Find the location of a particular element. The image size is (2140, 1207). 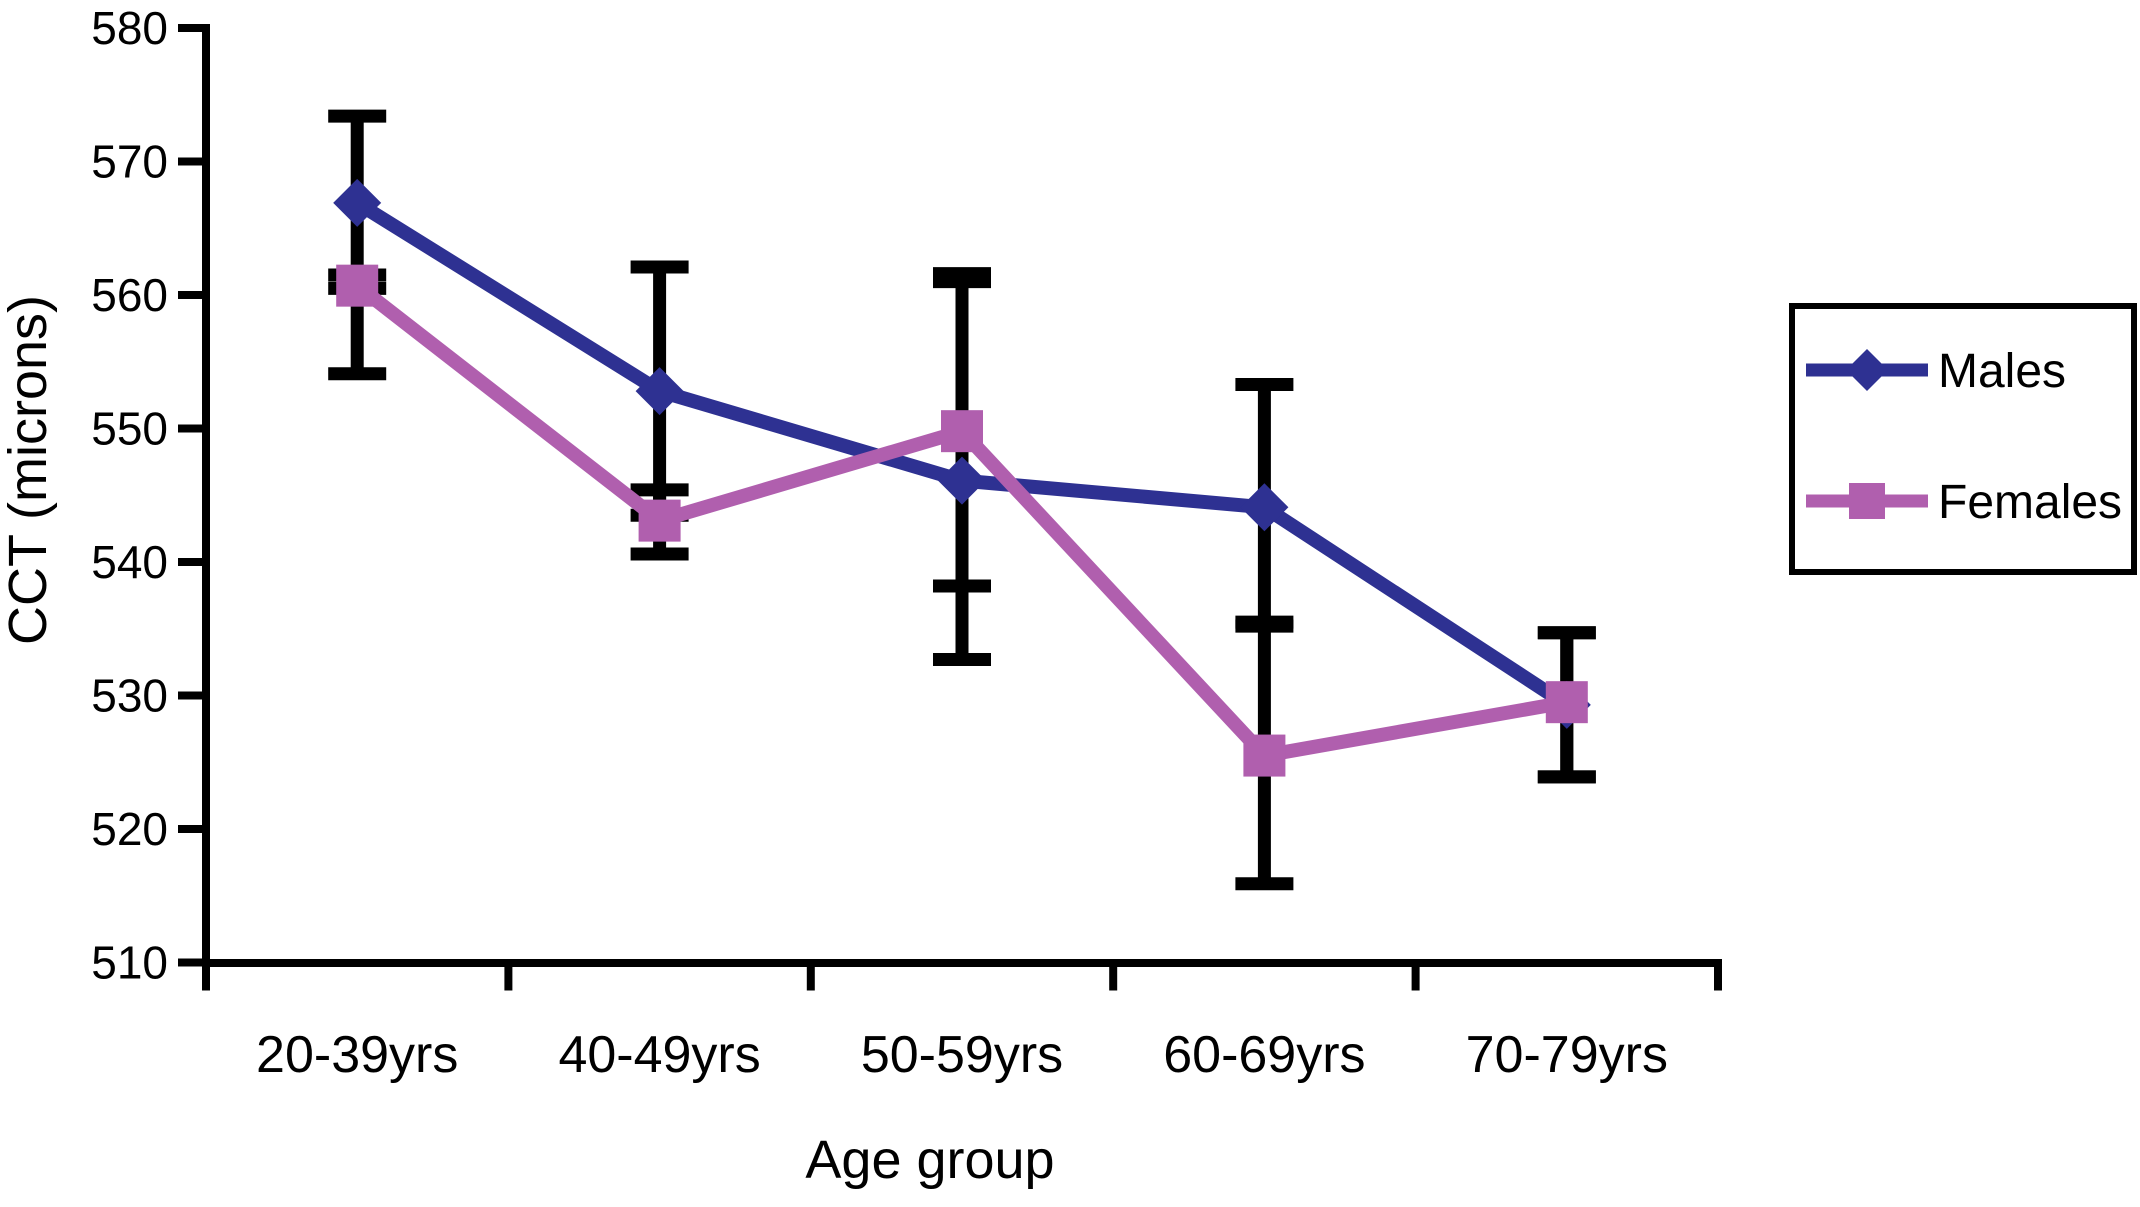

y-axis-title: CCT (microns) is located at coordinates (29, 470).